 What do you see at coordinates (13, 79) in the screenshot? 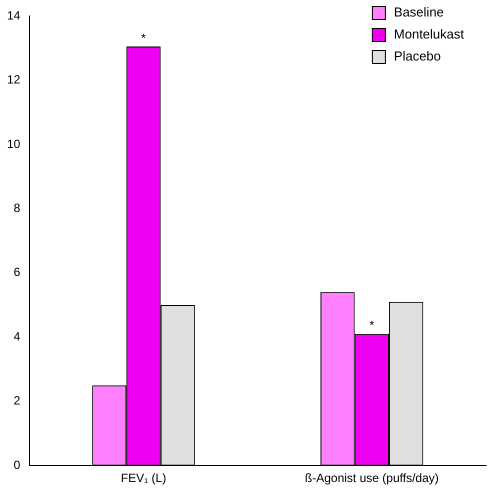
I see `y-tick-label: 12` at bounding box center [13, 79].